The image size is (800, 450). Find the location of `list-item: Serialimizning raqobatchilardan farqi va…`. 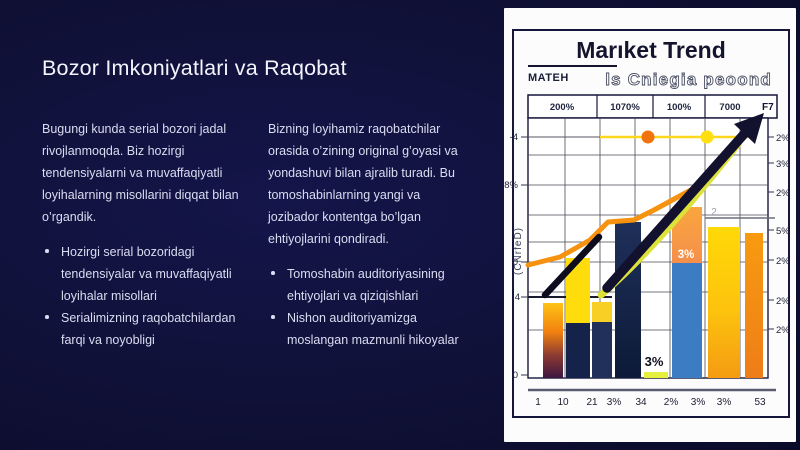

list-item: Serialimizning raqobatchilardan farqi va… is located at coordinates (141, 329).